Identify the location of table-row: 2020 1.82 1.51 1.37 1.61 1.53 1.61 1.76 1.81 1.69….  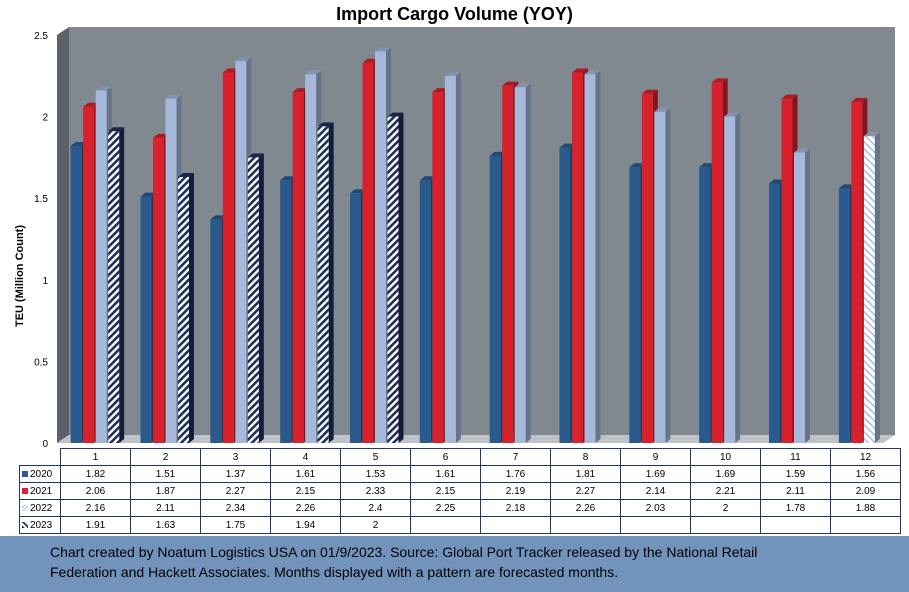
(460, 474).